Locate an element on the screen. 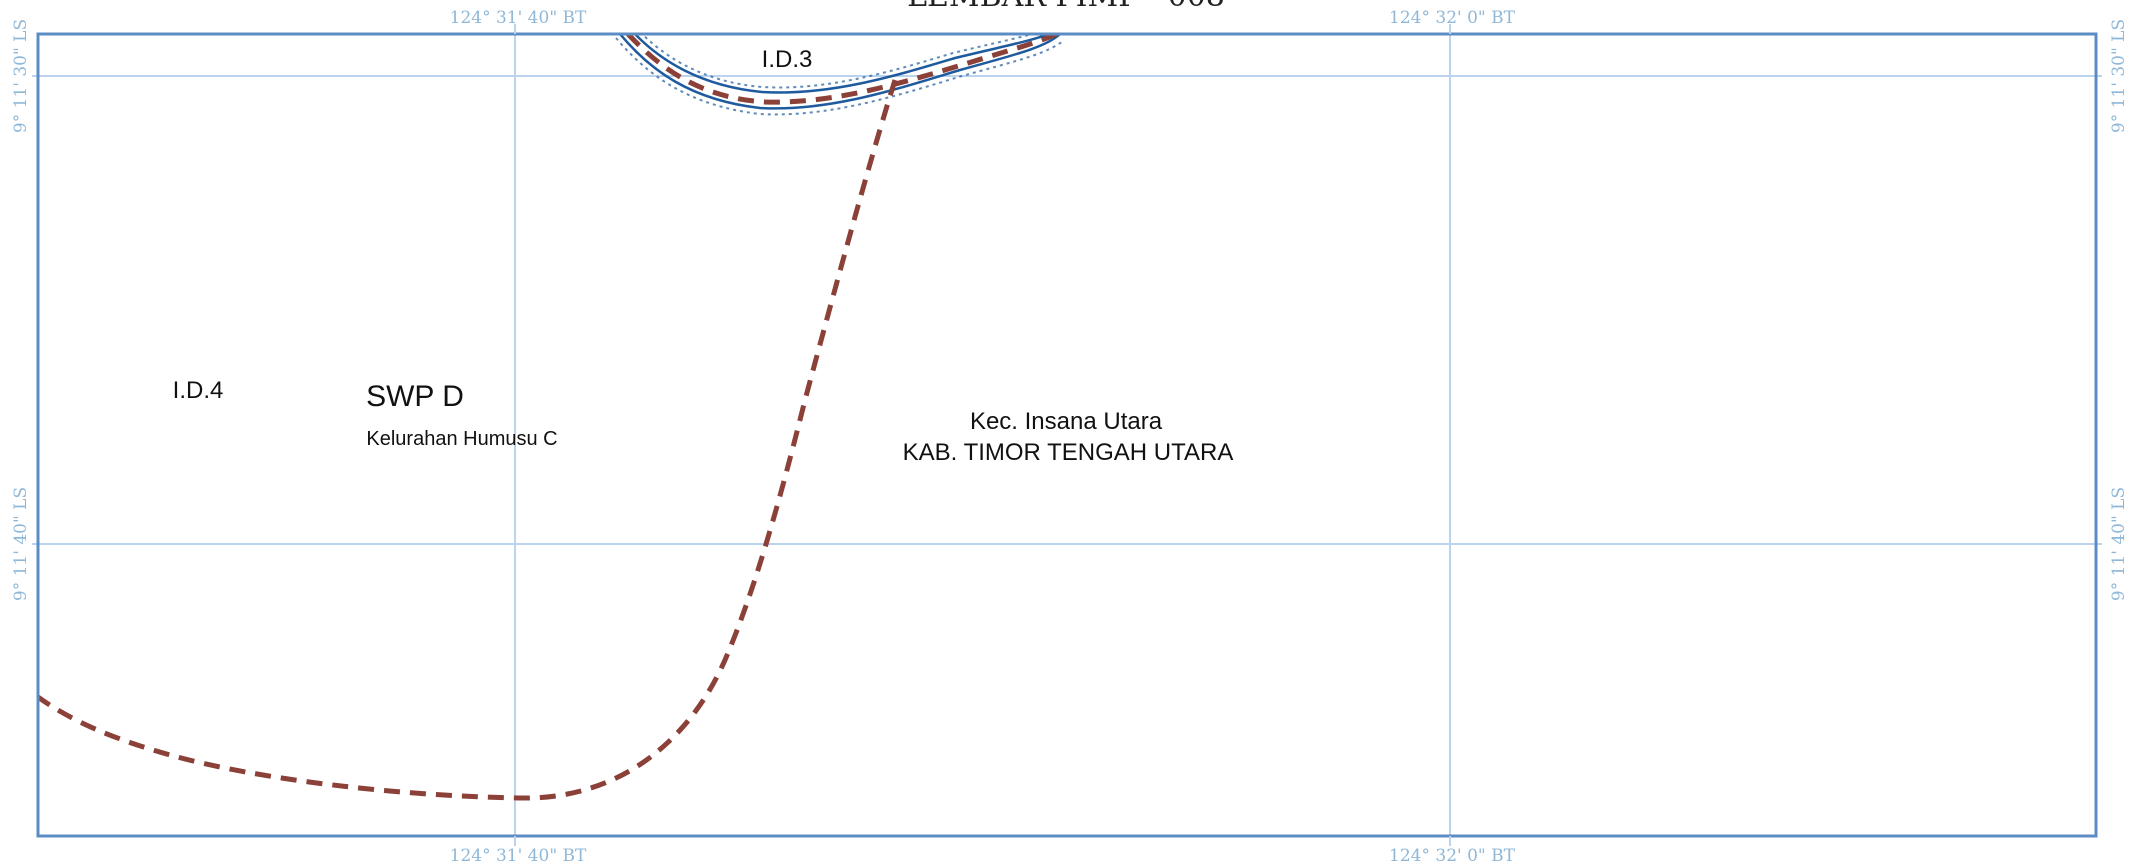 This screenshot has width=2142, height=868. lon-label-top-2: 124° 32' 0" BT is located at coordinates (1452, 18).